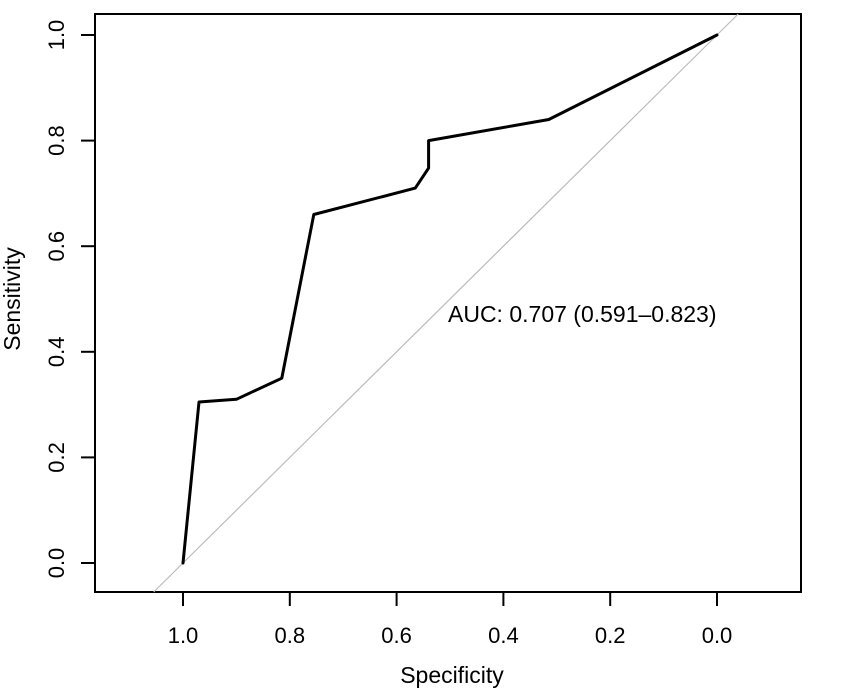 This screenshot has height=692, width=862. Describe the element at coordinates (56, 35) in the screenshot. I see `y-tick-label: 1.0` at that location.